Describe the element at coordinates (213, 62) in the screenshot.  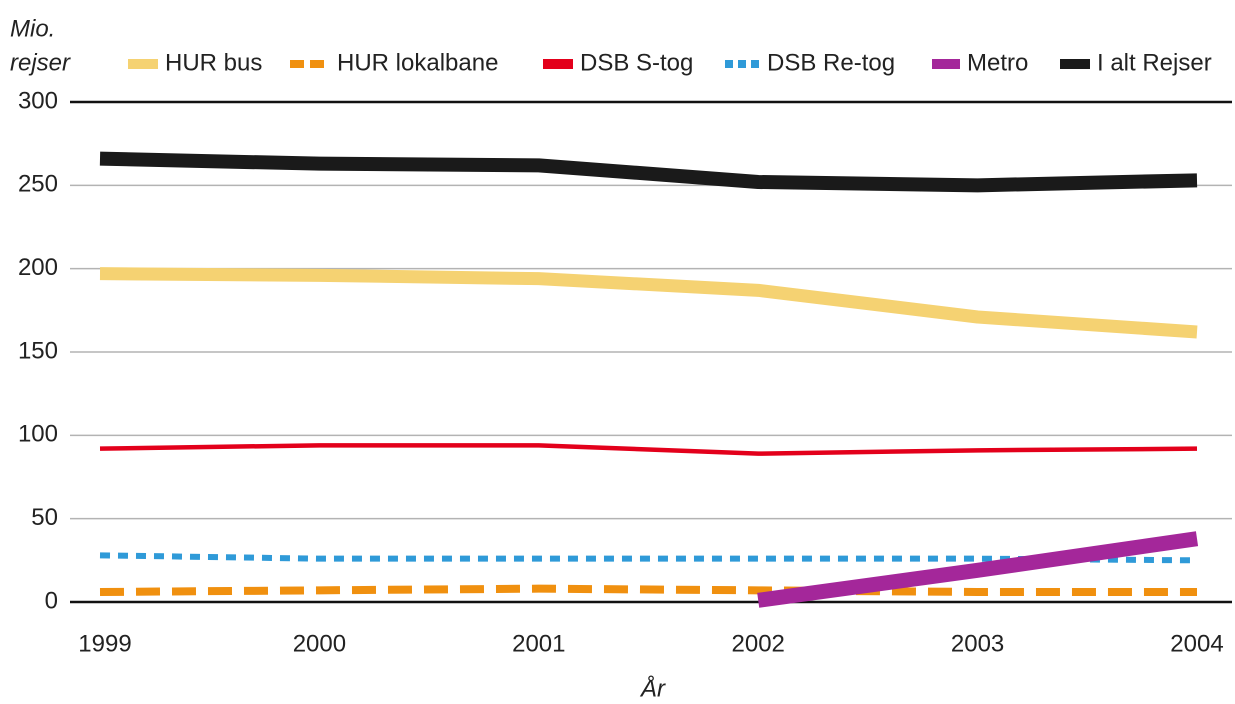
I see `legend-label: HUR bus` at that location.